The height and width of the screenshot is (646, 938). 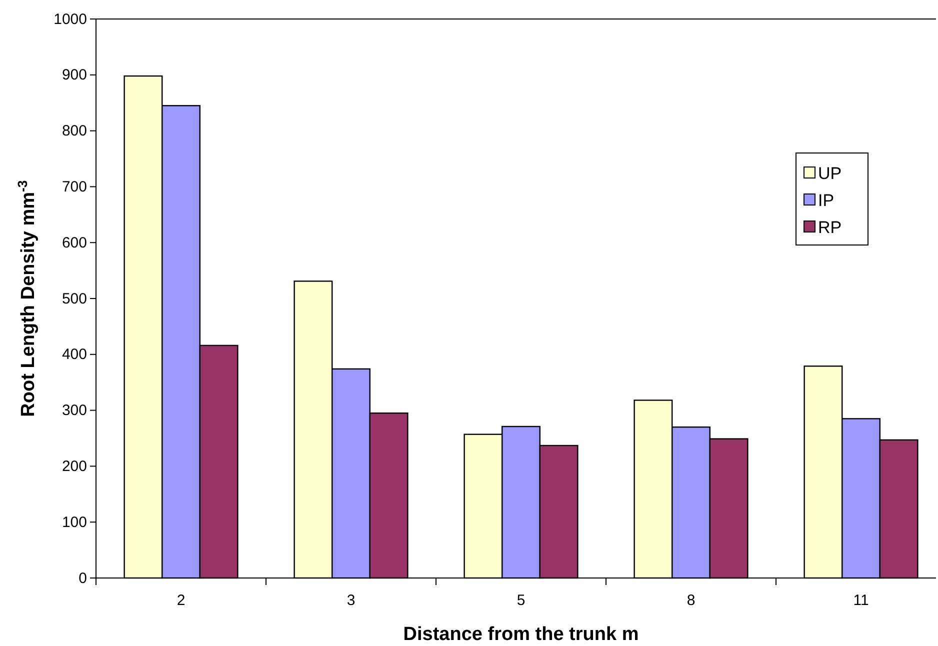 I want to click on x-tick-label: 8, so click(x=691, y=600).